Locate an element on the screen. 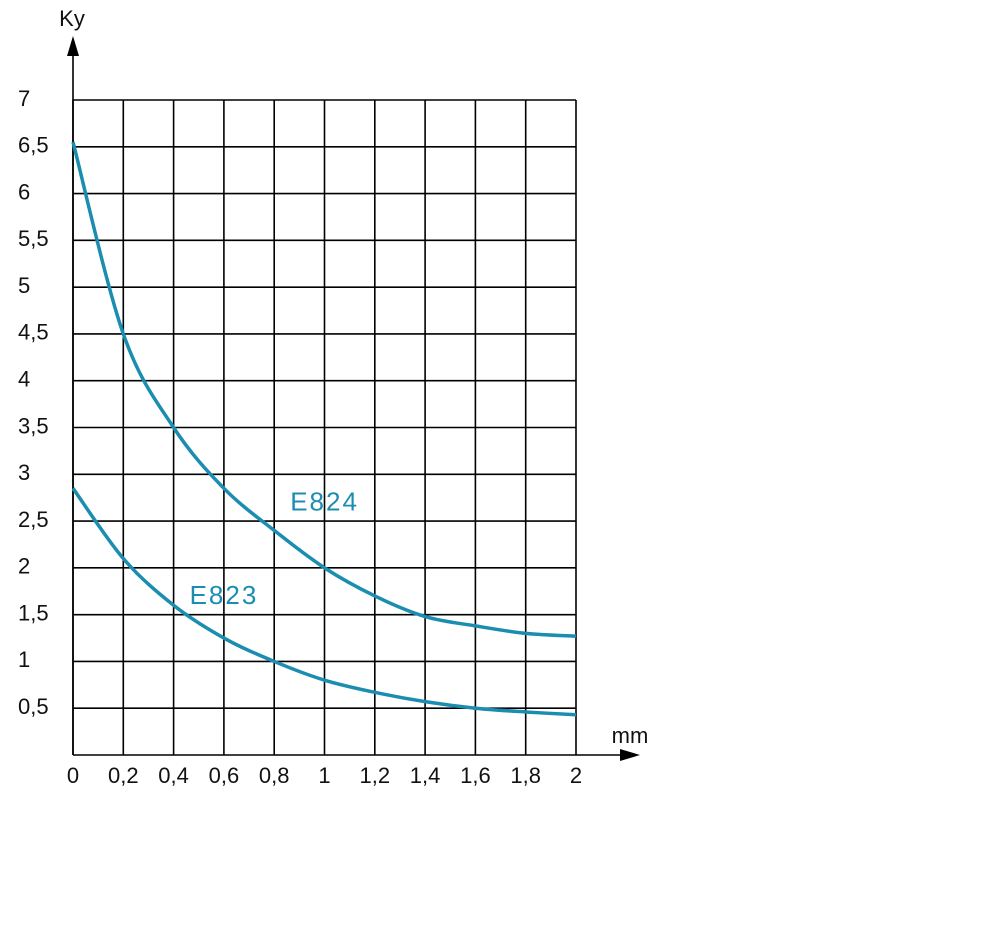 The height and width of the screenshot is (941, 995). x-tick-label: 0,4 is located at coordinates (173, 775).